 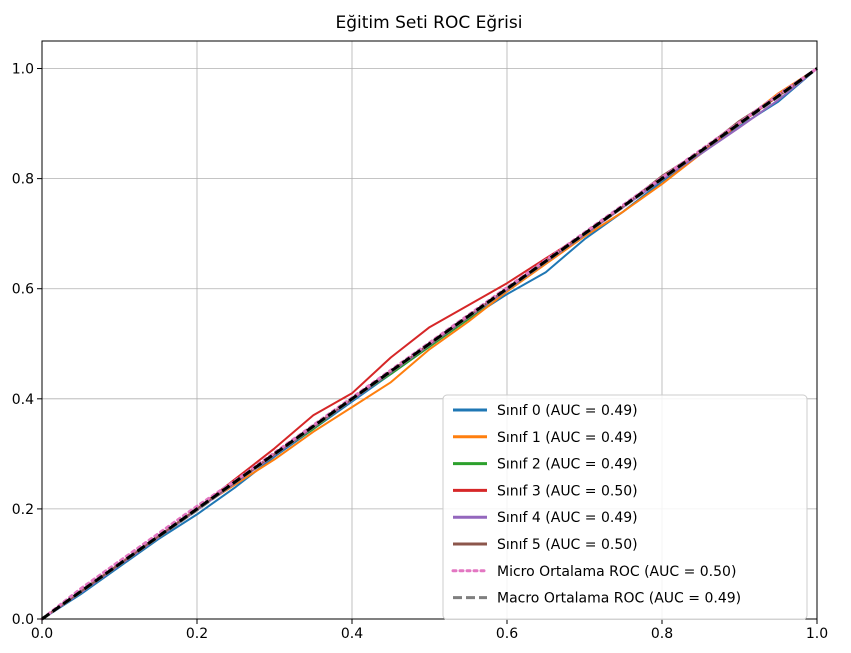 What do you see at coordinates (619, 599) in the screenshot?
I see `legend-label-7: Macro Ortalama ROC (AUC = 0.49)` at bounding box center [619, 599].